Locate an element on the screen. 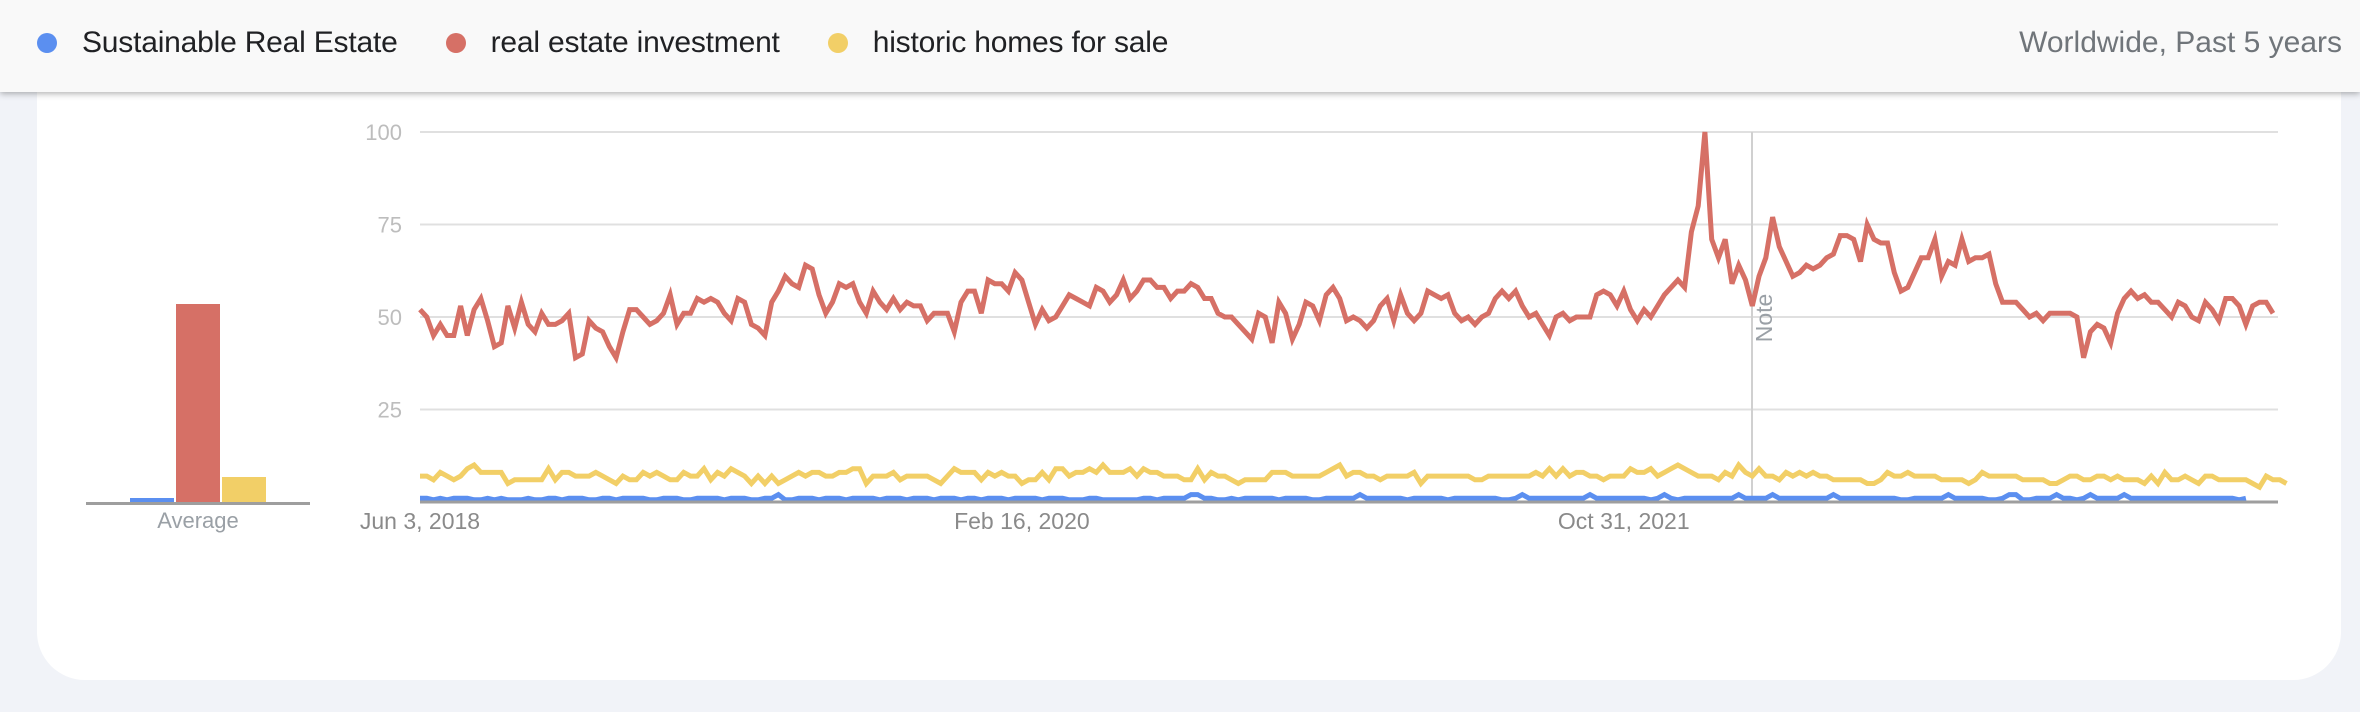 This screenshot has height=712, width=2360. note-annotation: Note is located at coordinates (1764, 317).